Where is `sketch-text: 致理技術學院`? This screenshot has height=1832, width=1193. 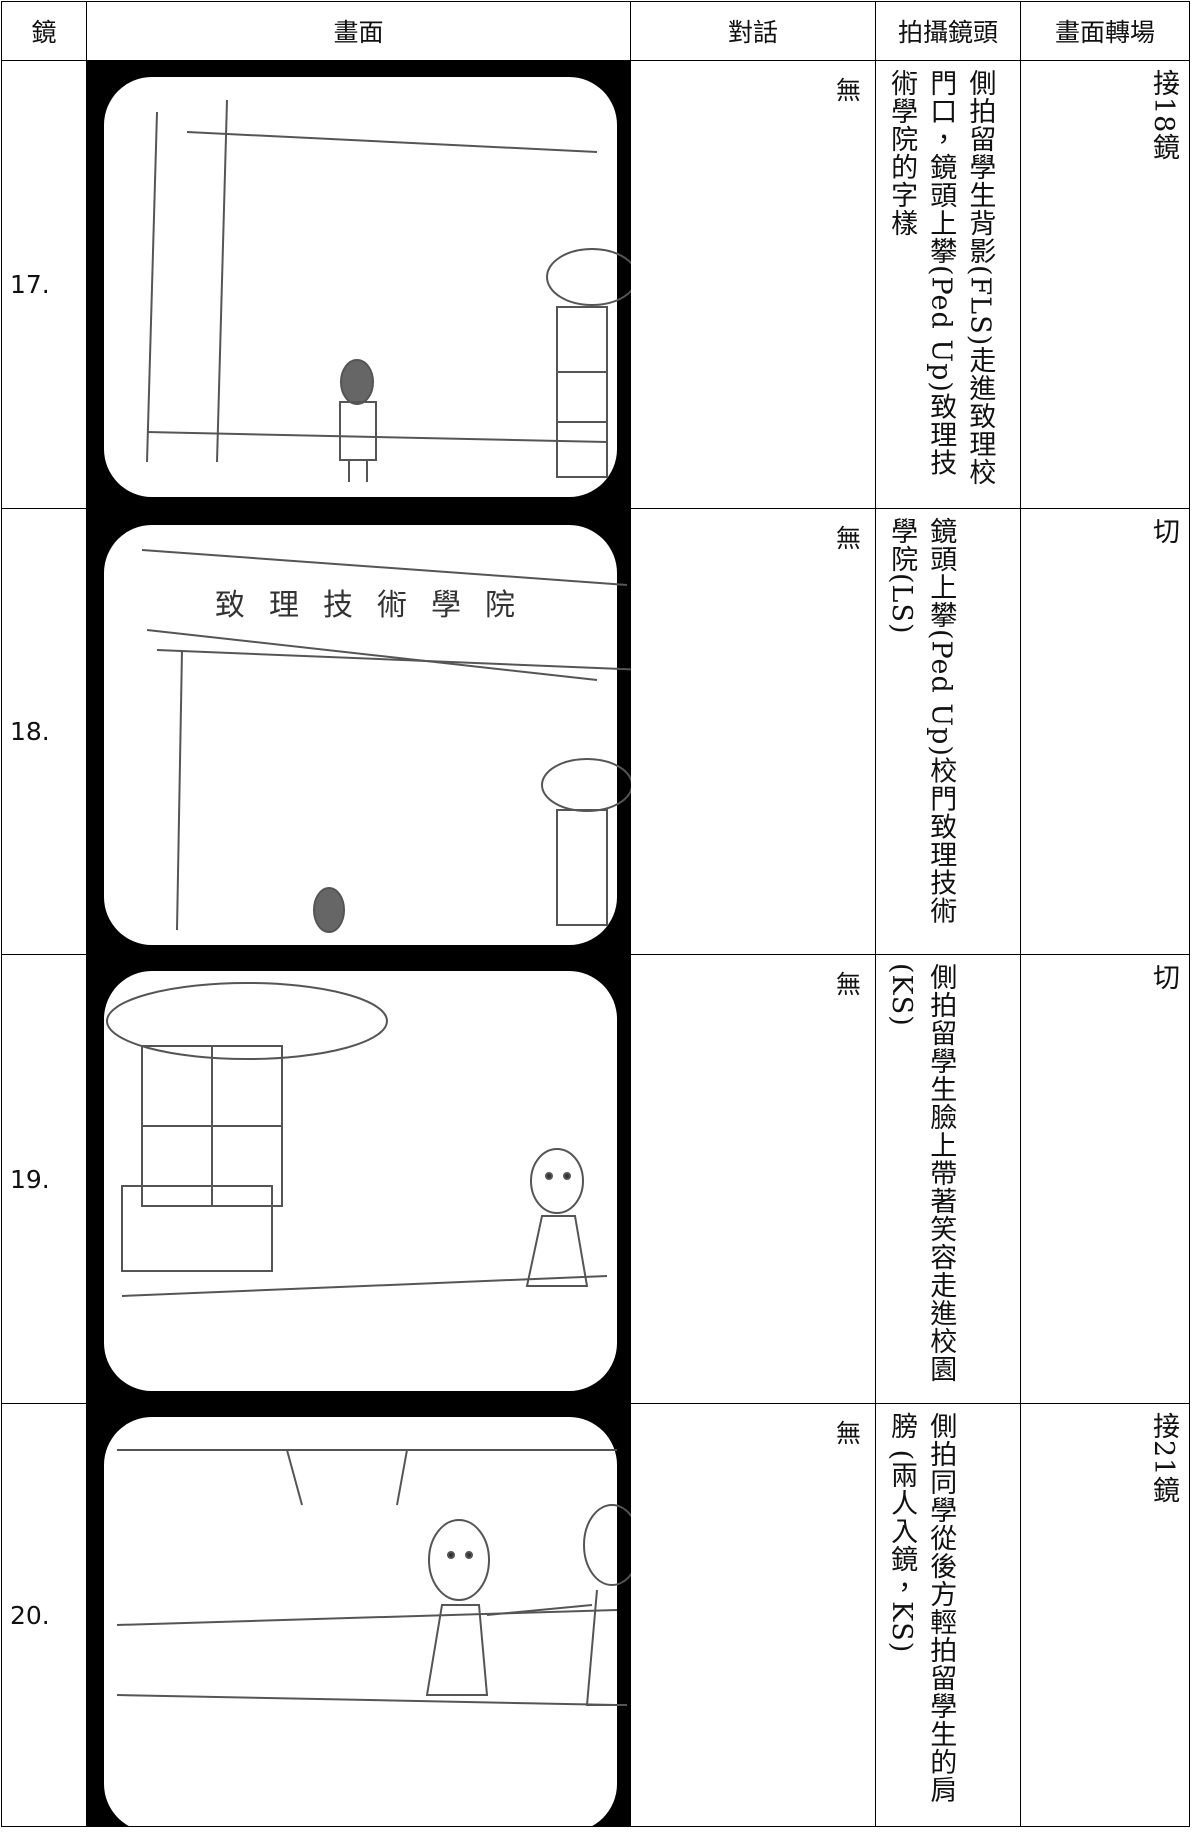
sketch-text: 致理技術學院 is located at coordinates (377, 605).